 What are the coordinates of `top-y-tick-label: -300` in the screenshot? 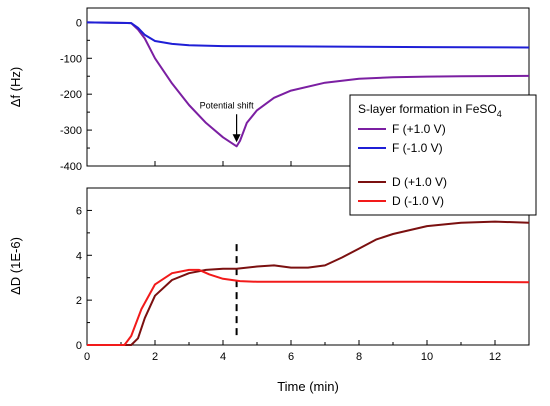 It's located at (71, 131).